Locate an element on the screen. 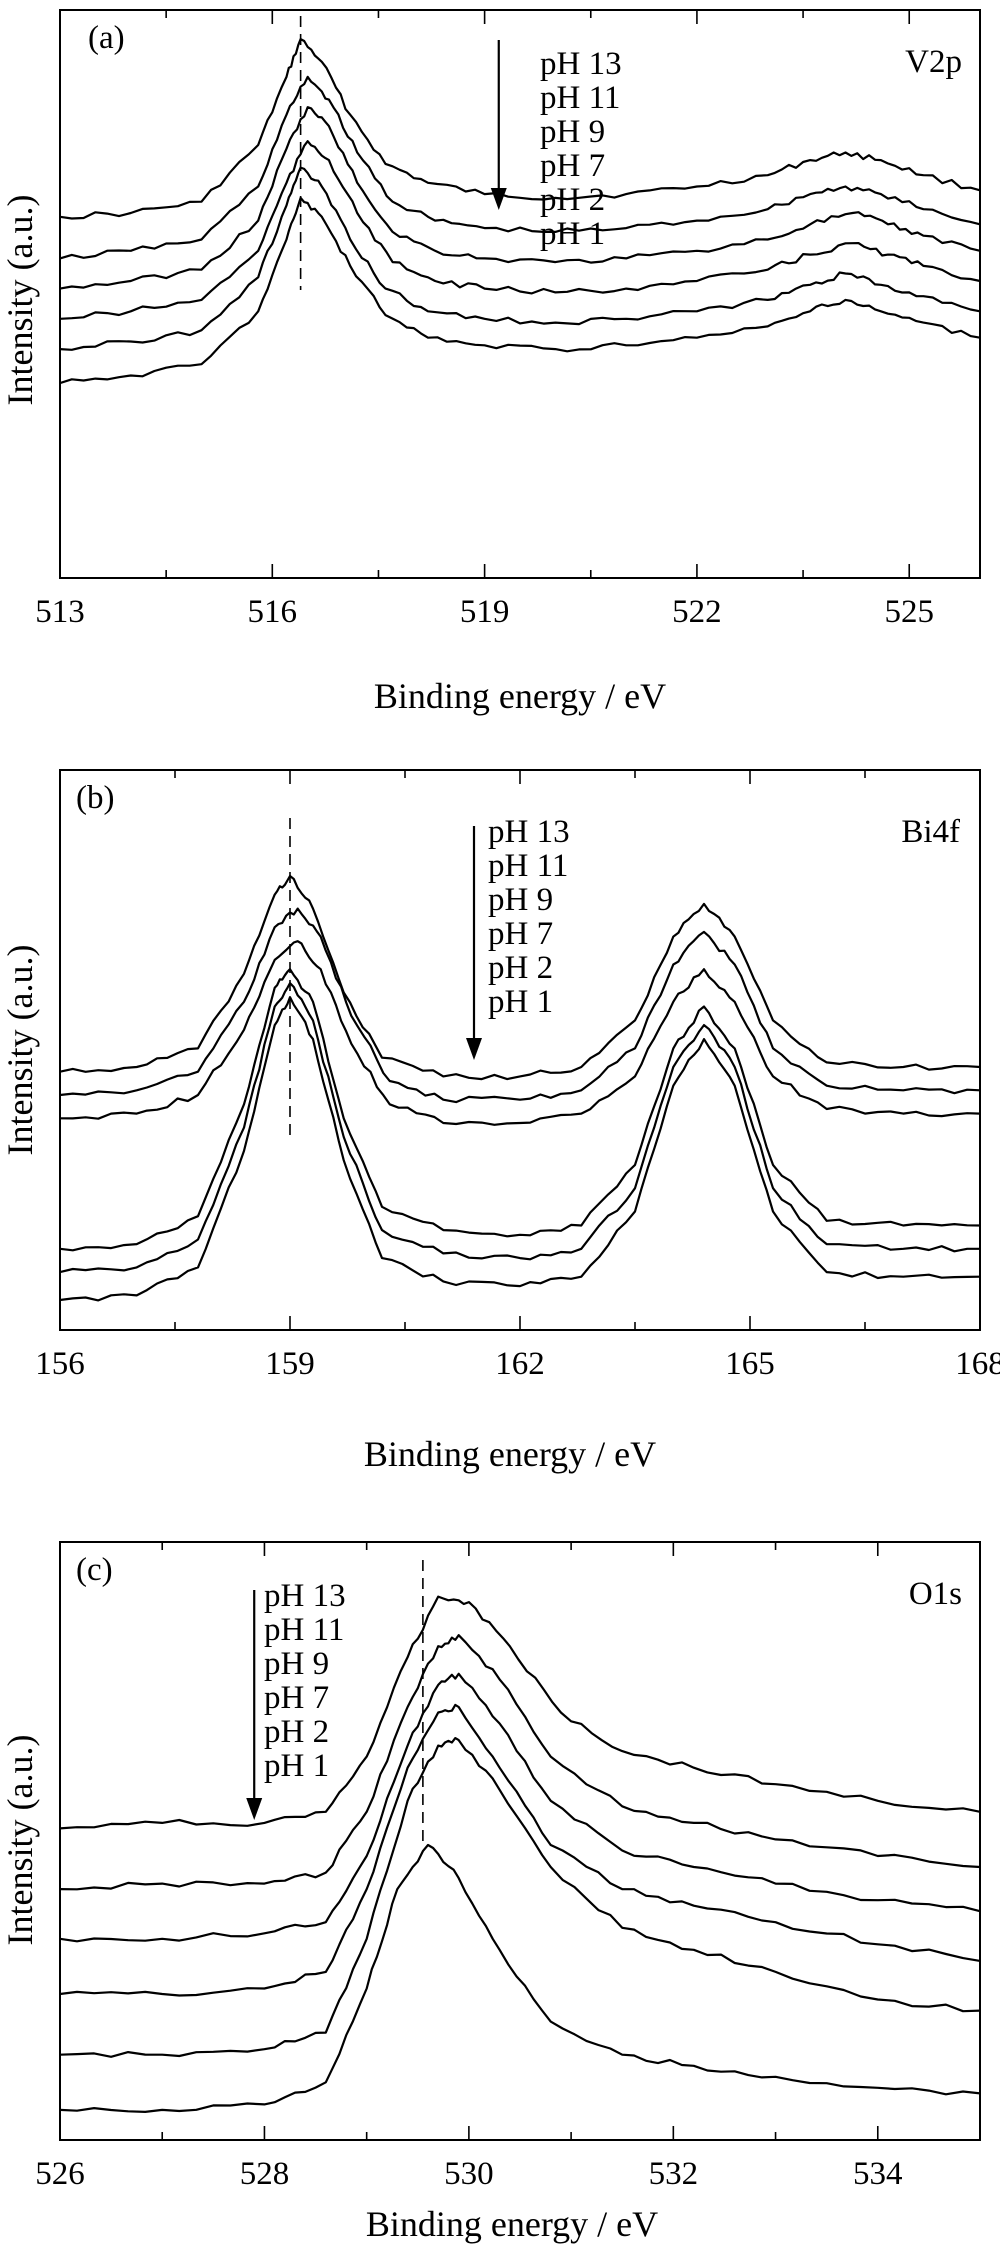  panel-b-label: (b) is located at coordinates (95, 798).